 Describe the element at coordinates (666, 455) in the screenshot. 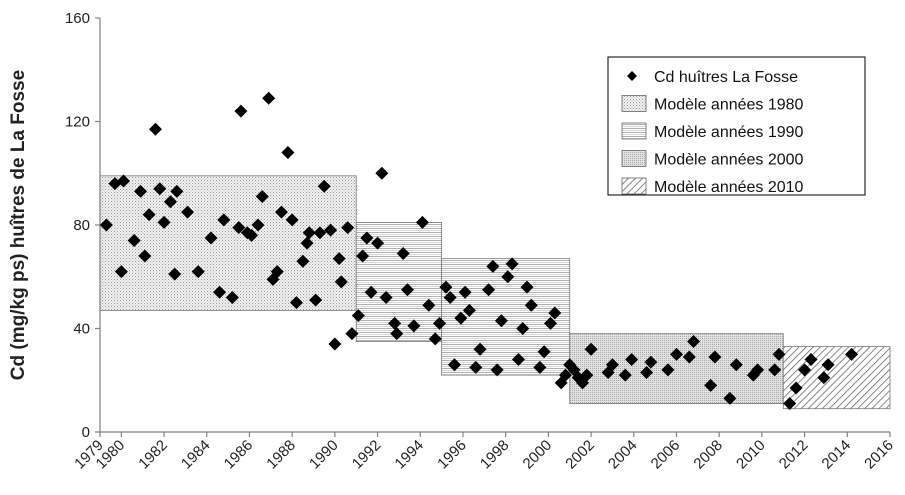

I see `x-tick-label: 2006` at that location.